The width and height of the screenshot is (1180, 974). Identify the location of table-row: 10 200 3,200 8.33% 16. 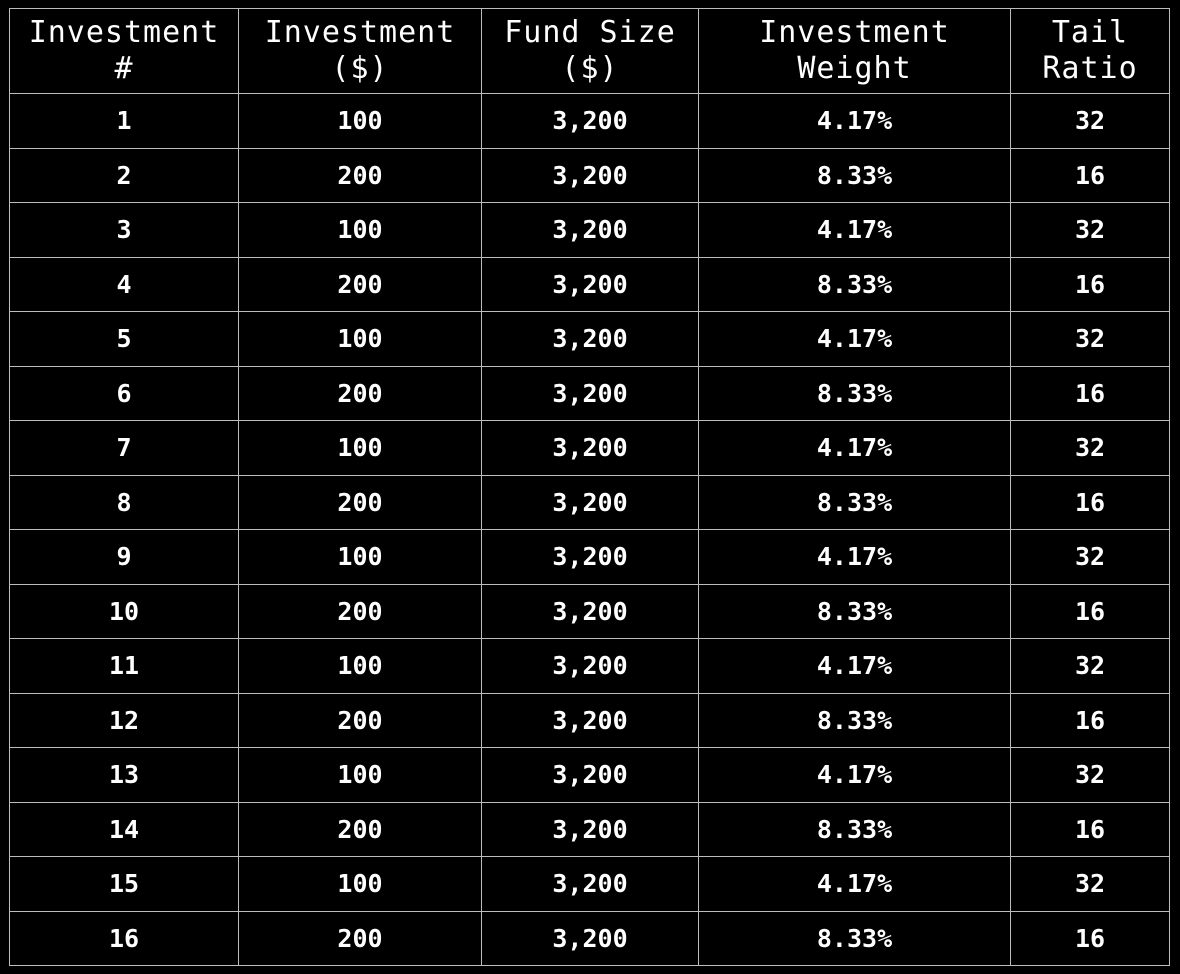
(589, 611).